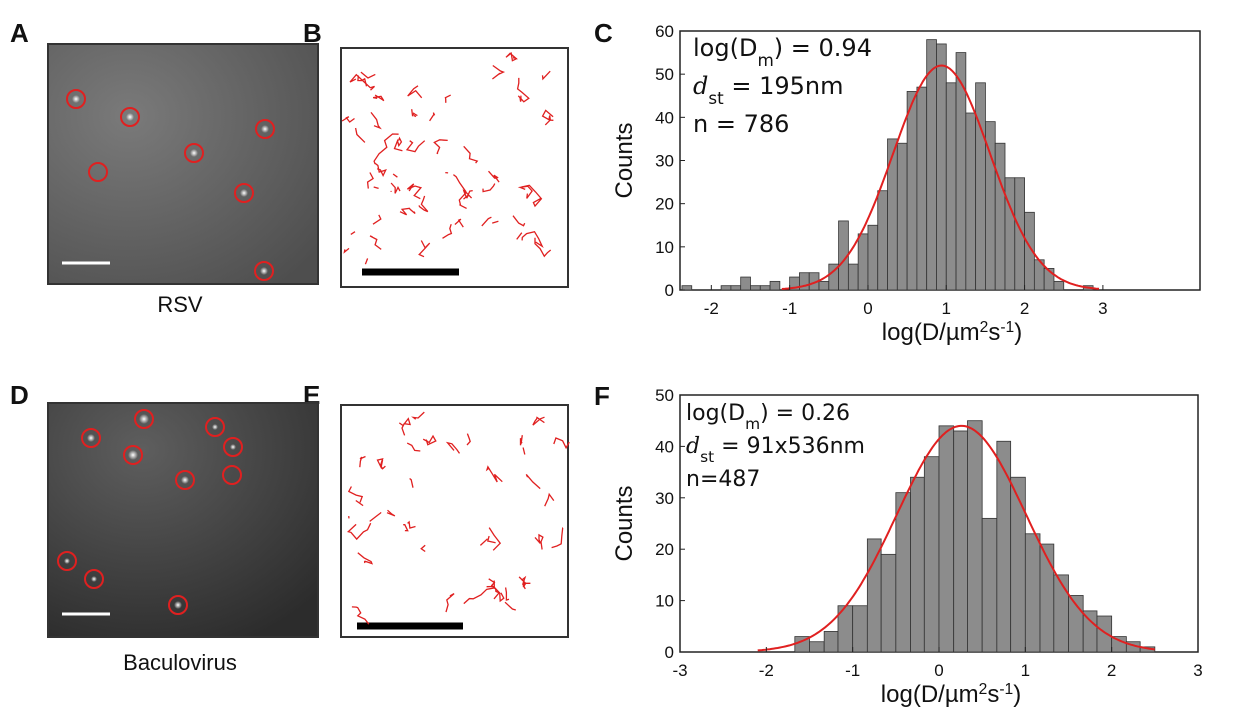 The image size is (1239, 715). Describe the element at coordinates (679, 670) in the screenshot. I see `x-tick-label: -3` at that location.